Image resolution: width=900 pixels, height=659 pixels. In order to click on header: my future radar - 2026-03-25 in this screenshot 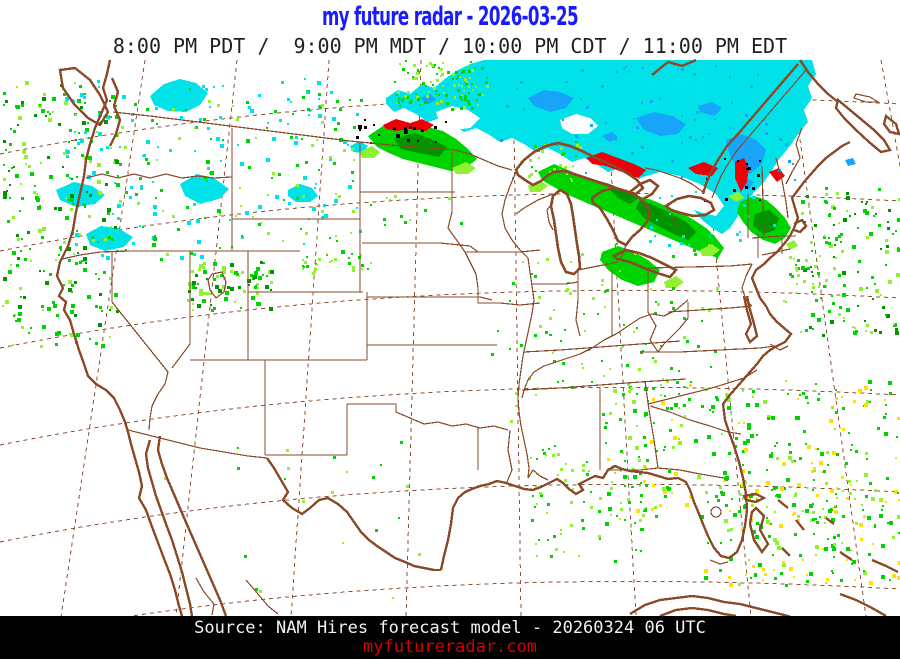, I will do `click(450, 18)`.